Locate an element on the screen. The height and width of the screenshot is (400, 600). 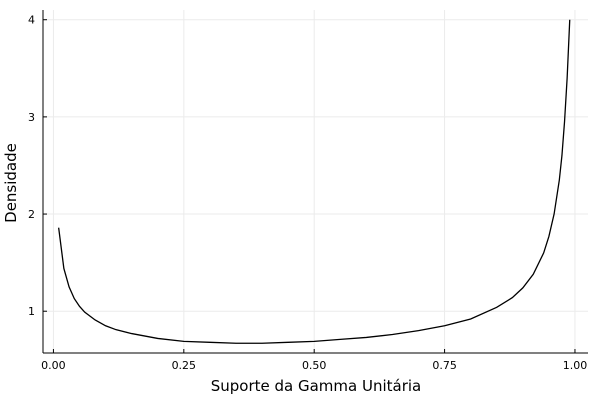
y-tick-label-0: 1 is located at coordinates (31, 311).